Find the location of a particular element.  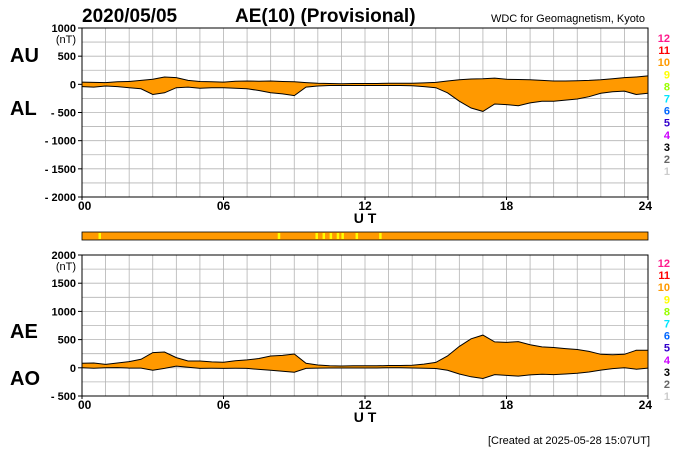

plot-title: AE(10) (Provisional) is located at coordinates (325, 16).